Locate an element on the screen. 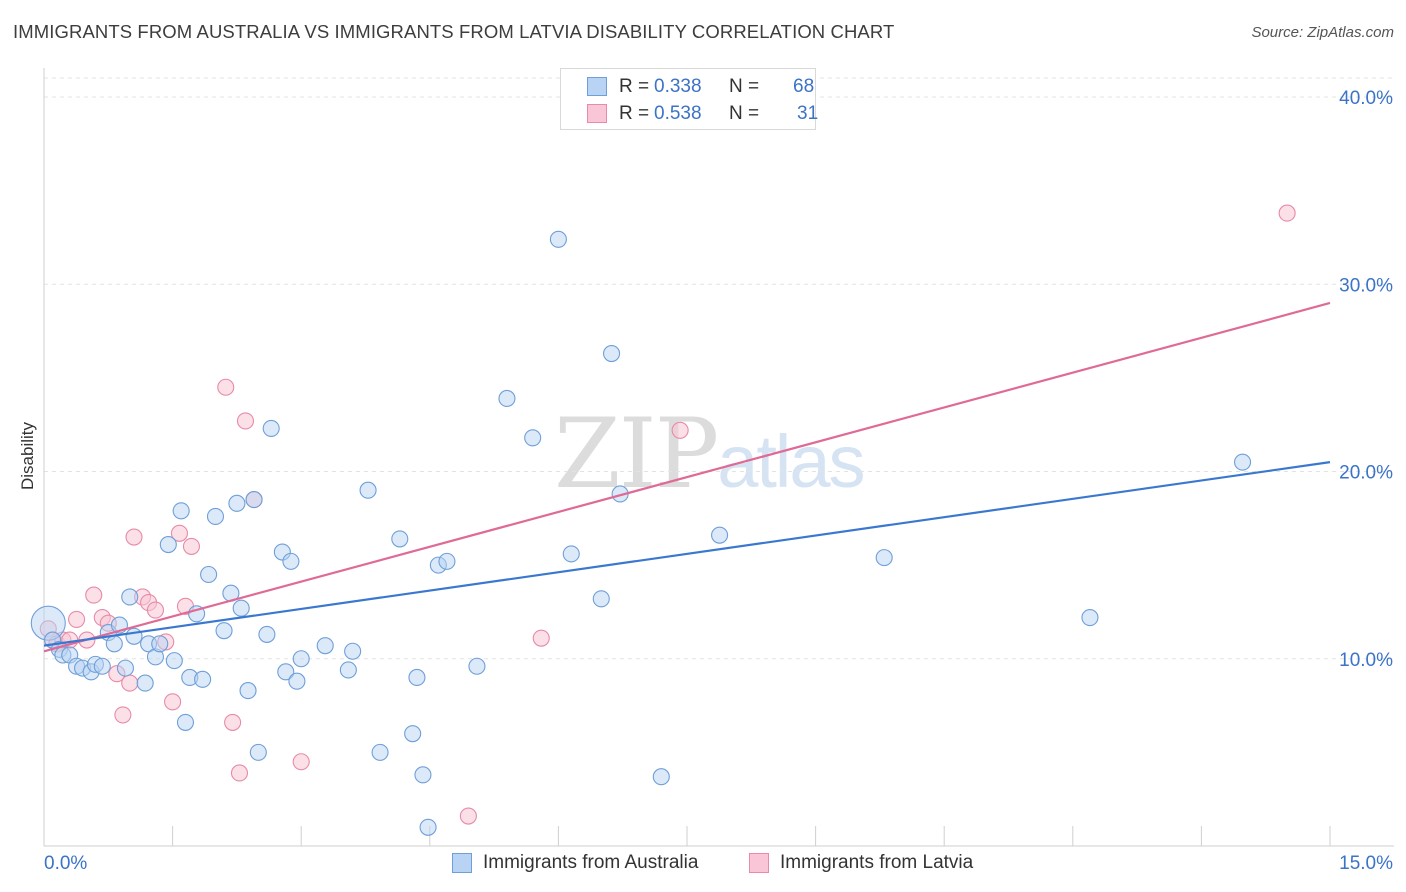  bottom-legend-swatch-latvia is located at coordinates (759, 863).